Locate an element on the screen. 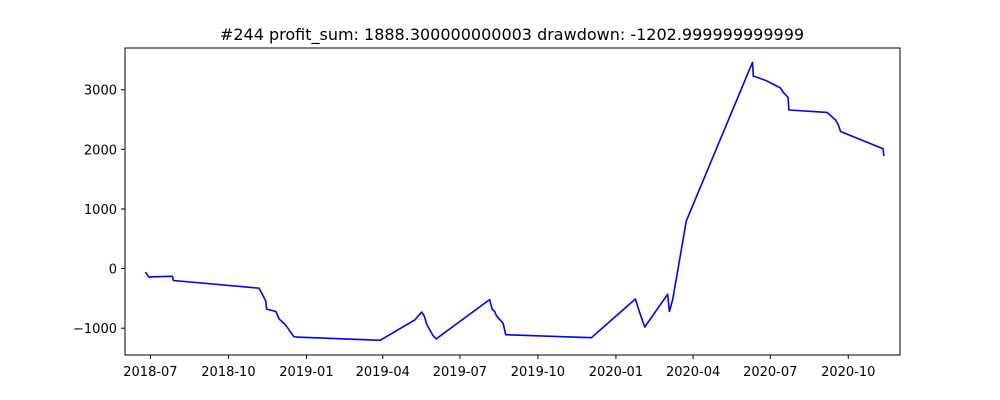 This screenshot has height=400, width=1000. y-tick-label: 1000 is located at coordinates (100, 210).